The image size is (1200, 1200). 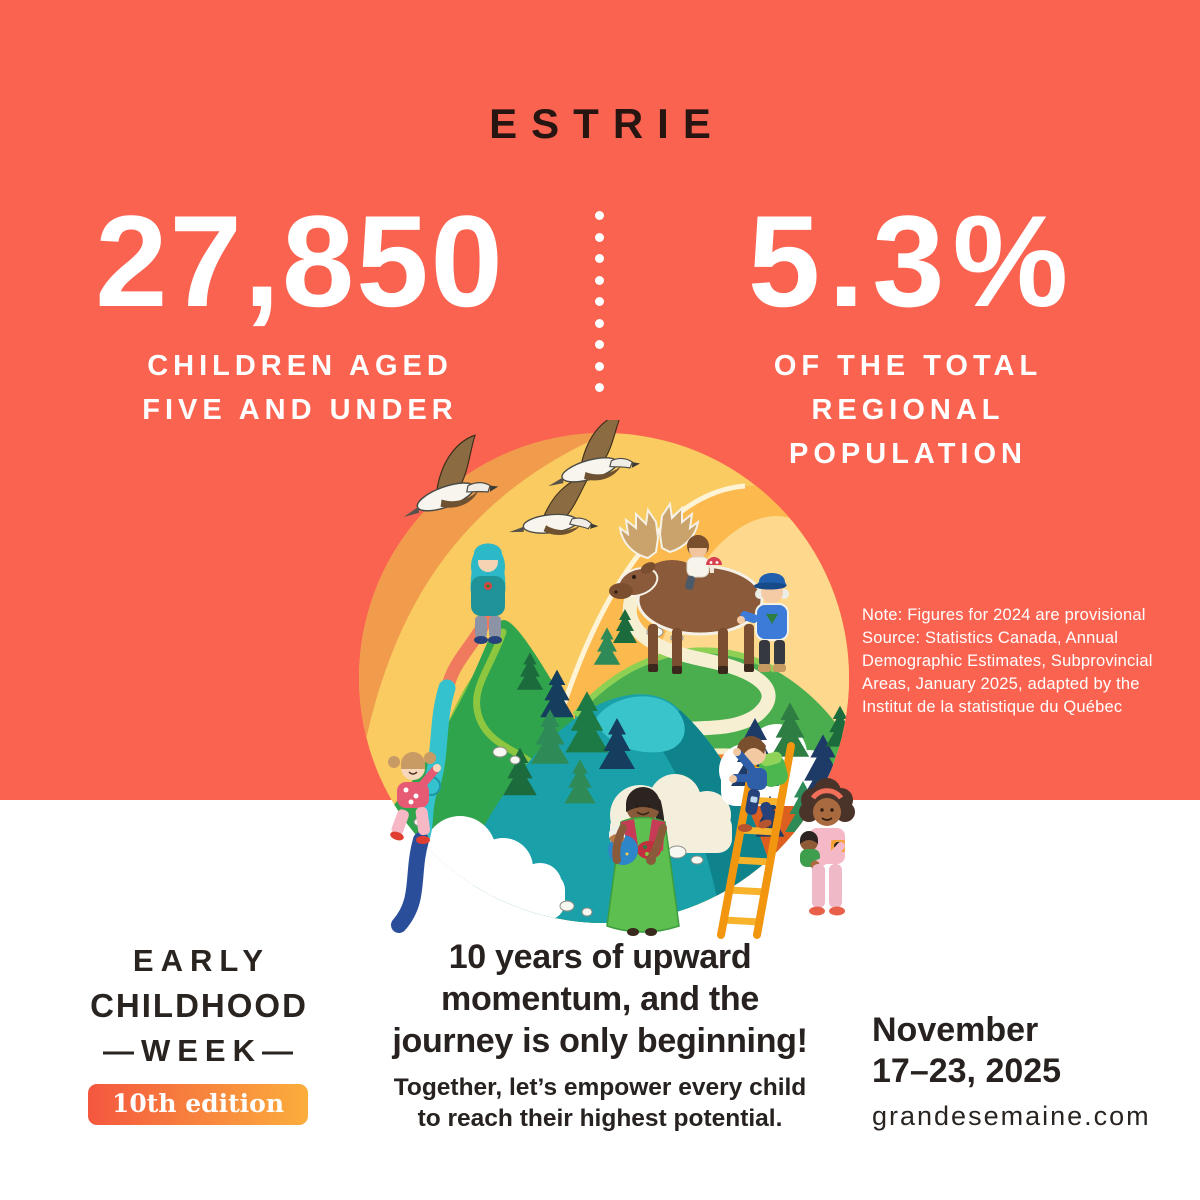 I want to click on moose-group, so click(x=699, y=587).